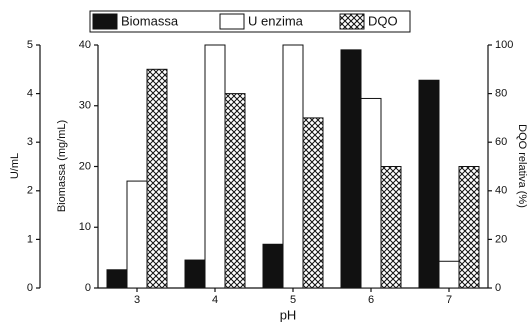 The height and width of the screenshot is (324, 531). I want to click on y-tick-label: 40, so click(85, 45).